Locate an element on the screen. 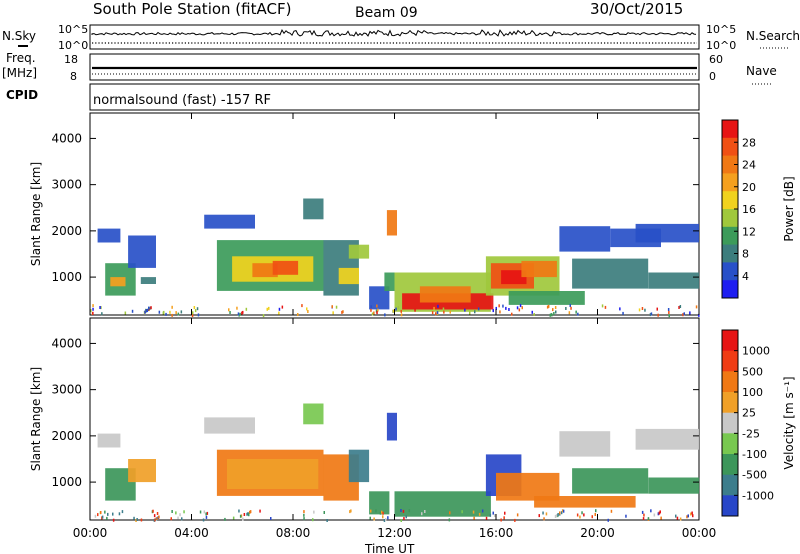  y-tick-label: 2000 is located at coordinates (66, 231).